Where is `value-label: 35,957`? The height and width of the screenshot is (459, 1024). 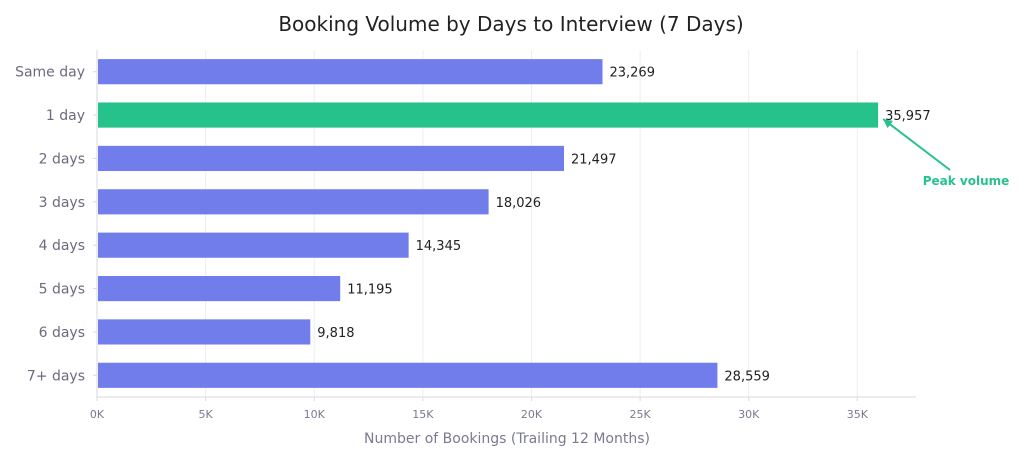 value-label: 35,957 is located at coordinates (908, 116).